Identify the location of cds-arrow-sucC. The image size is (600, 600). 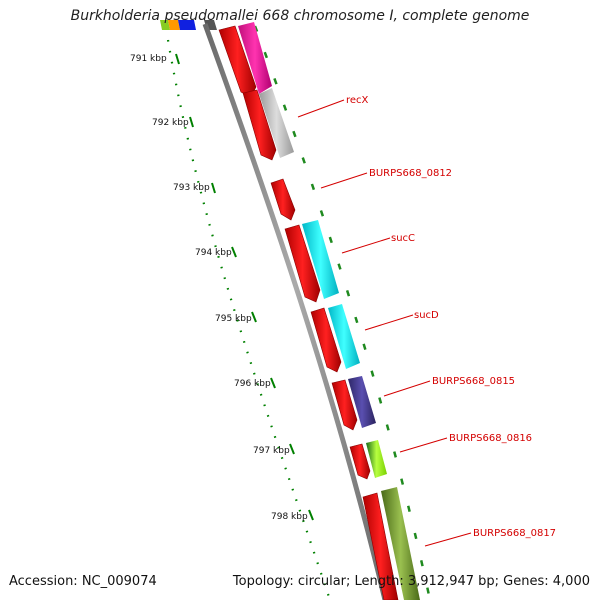
(302, 263).